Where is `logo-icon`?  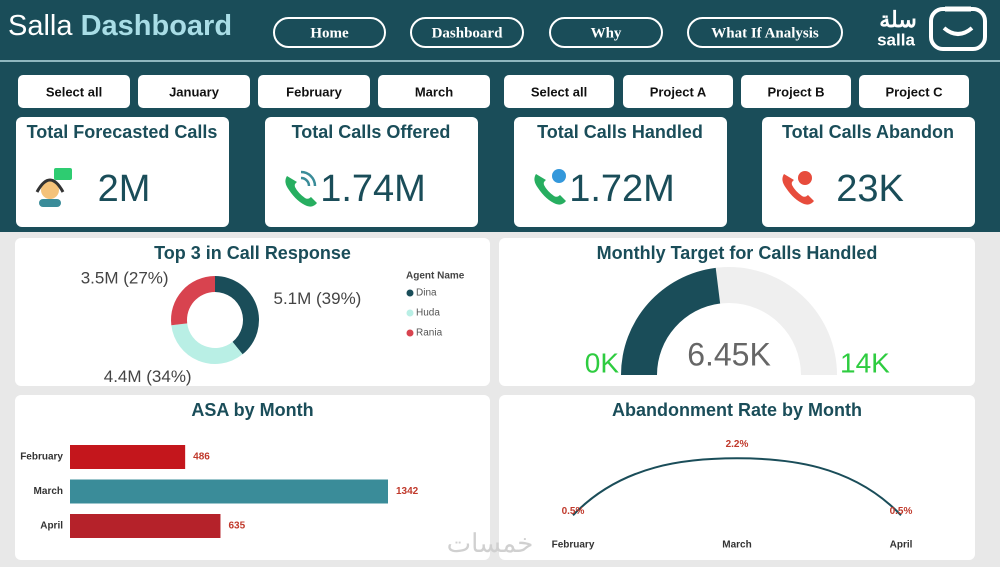 logo-icon is located at coordinates (958, 28).